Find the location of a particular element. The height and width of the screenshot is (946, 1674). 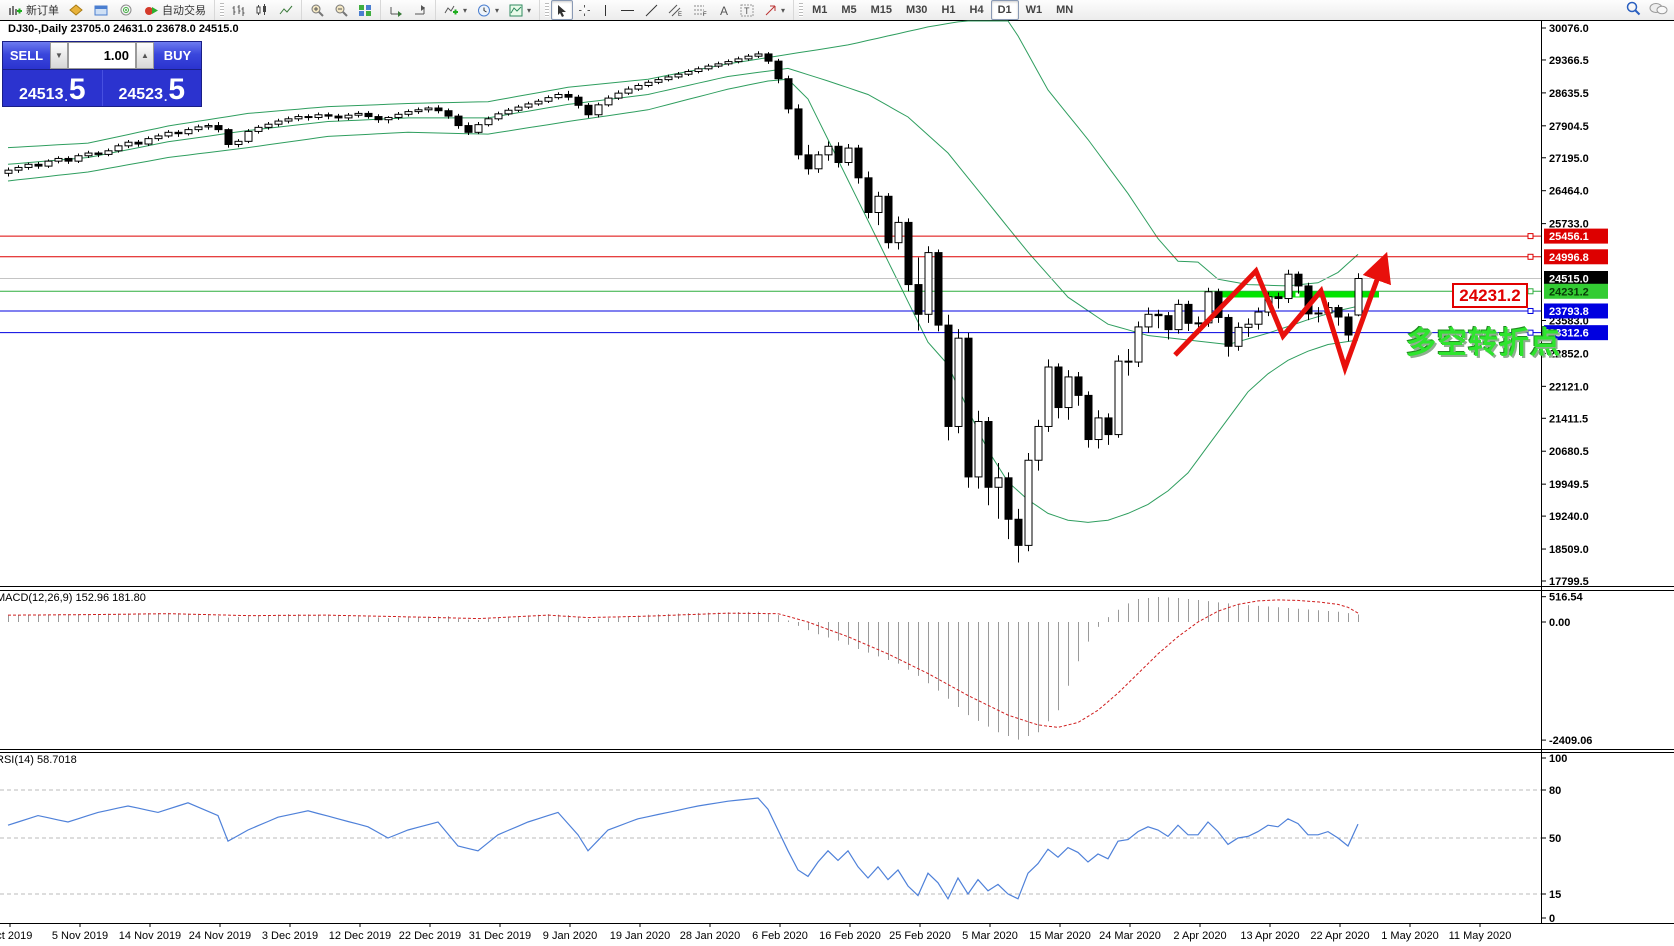

svg-text: 22 Dec 2019 is located at coordinates (430, 936).